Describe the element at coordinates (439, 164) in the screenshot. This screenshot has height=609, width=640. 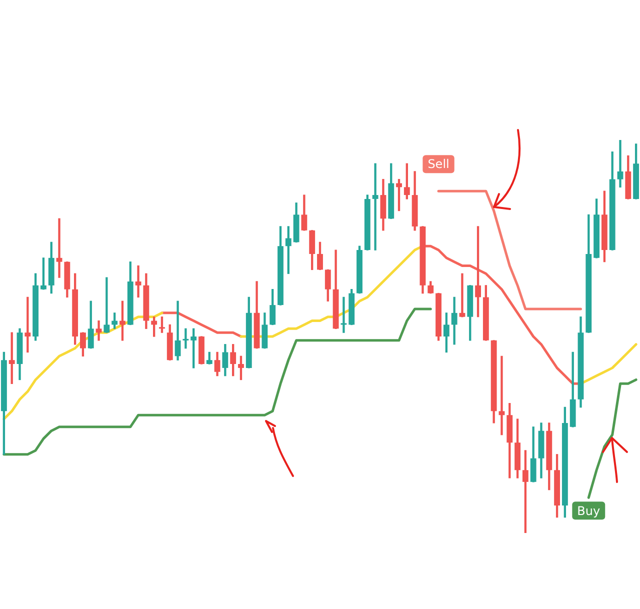
I see `annotation: Sell` at that location.